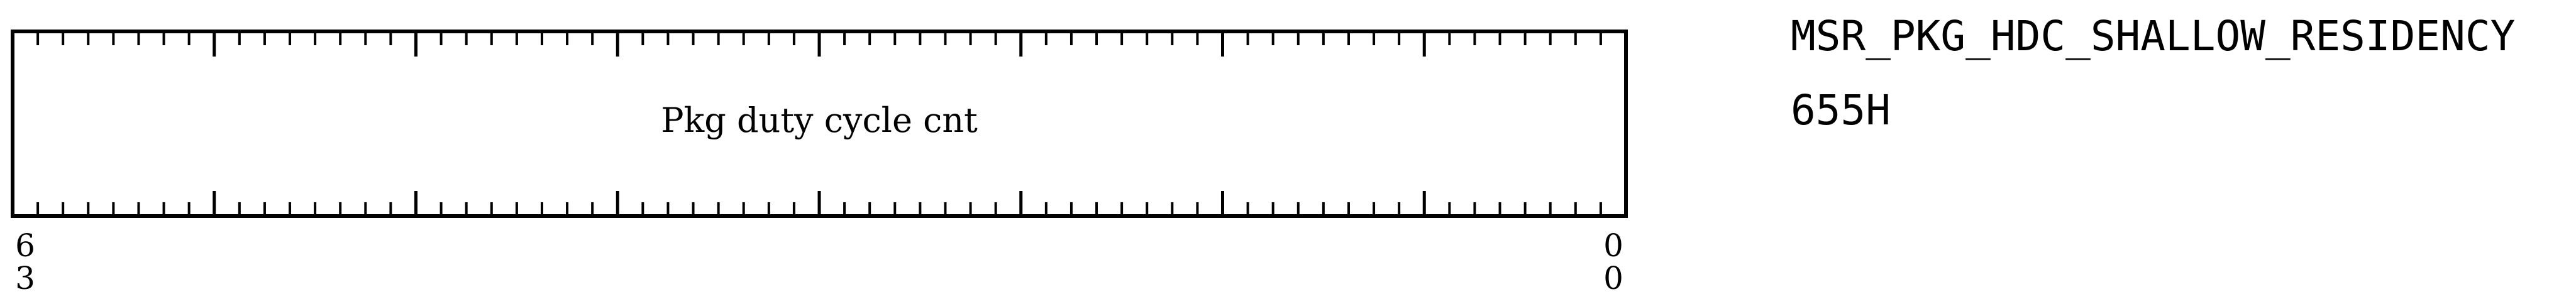 Image resolution: width=2576 pixels, height=304 pixels. I want to click on field-label: Pkg duty cycle cnt, so click(819, 120).